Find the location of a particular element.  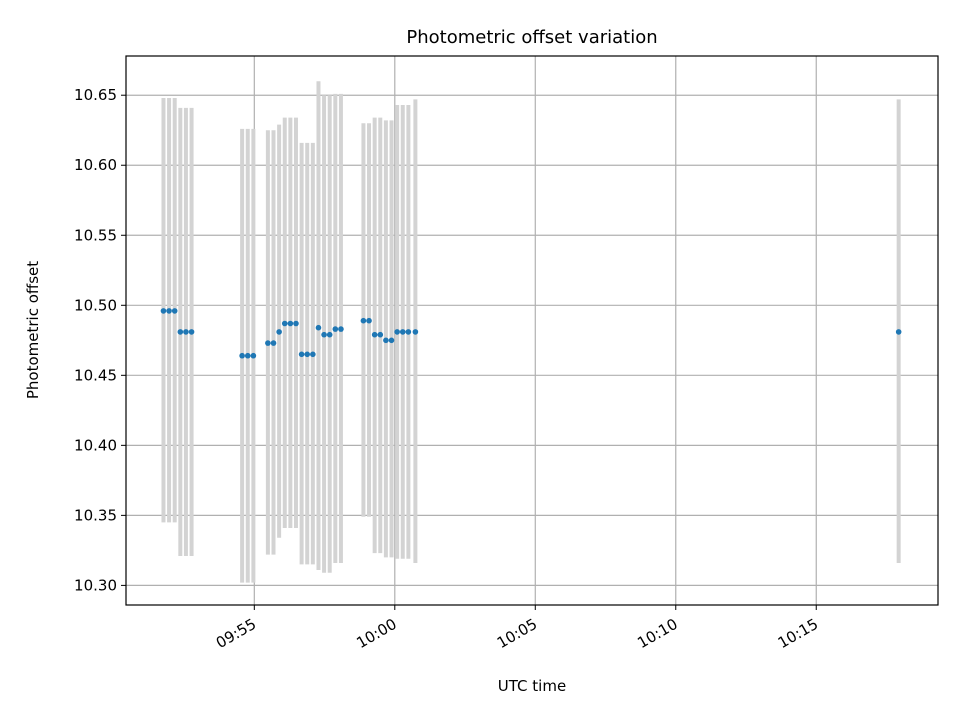

y-tick-label: 10.65 is located at coordinates (95, 95).